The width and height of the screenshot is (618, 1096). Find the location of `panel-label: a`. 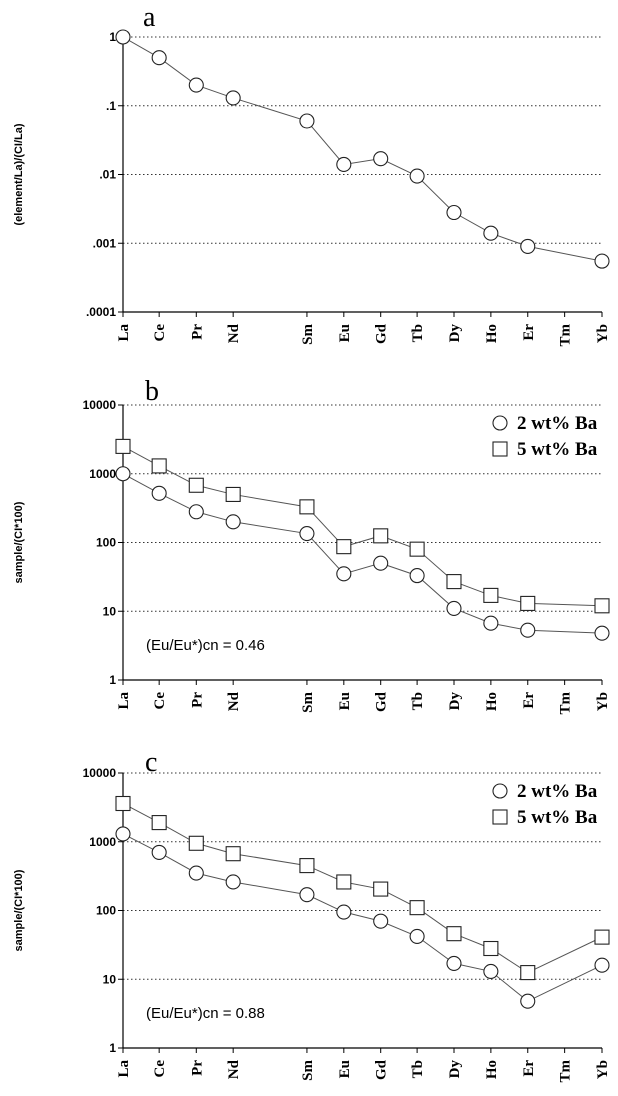

panel-label: a is located at coordinates (149, 17).